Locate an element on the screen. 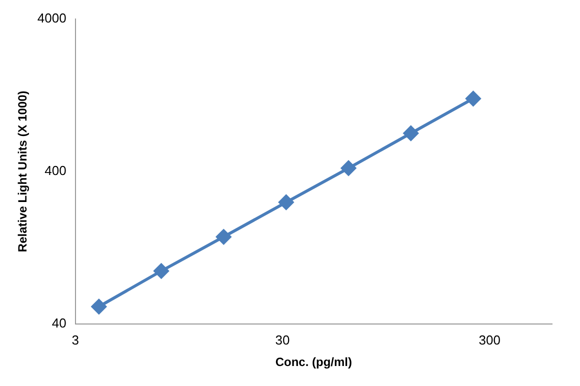  y-axis-title: Relative Light Units (X 1000) is located at coordinates (23, 171).